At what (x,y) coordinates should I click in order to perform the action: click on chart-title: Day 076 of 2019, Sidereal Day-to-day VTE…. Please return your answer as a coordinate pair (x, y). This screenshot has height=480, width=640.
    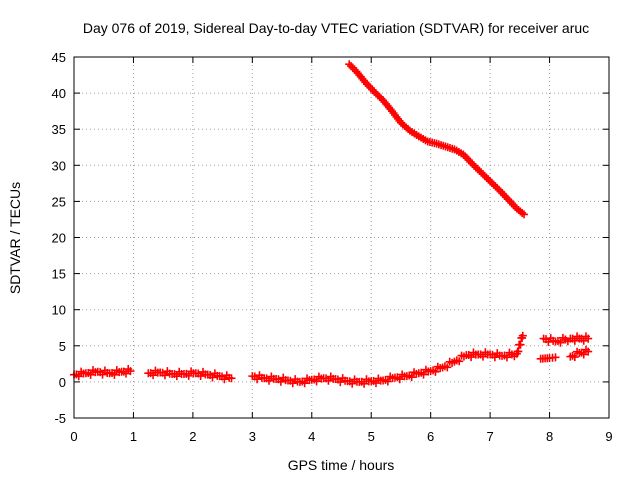
    Looking at the image, I should click on (336, 28).